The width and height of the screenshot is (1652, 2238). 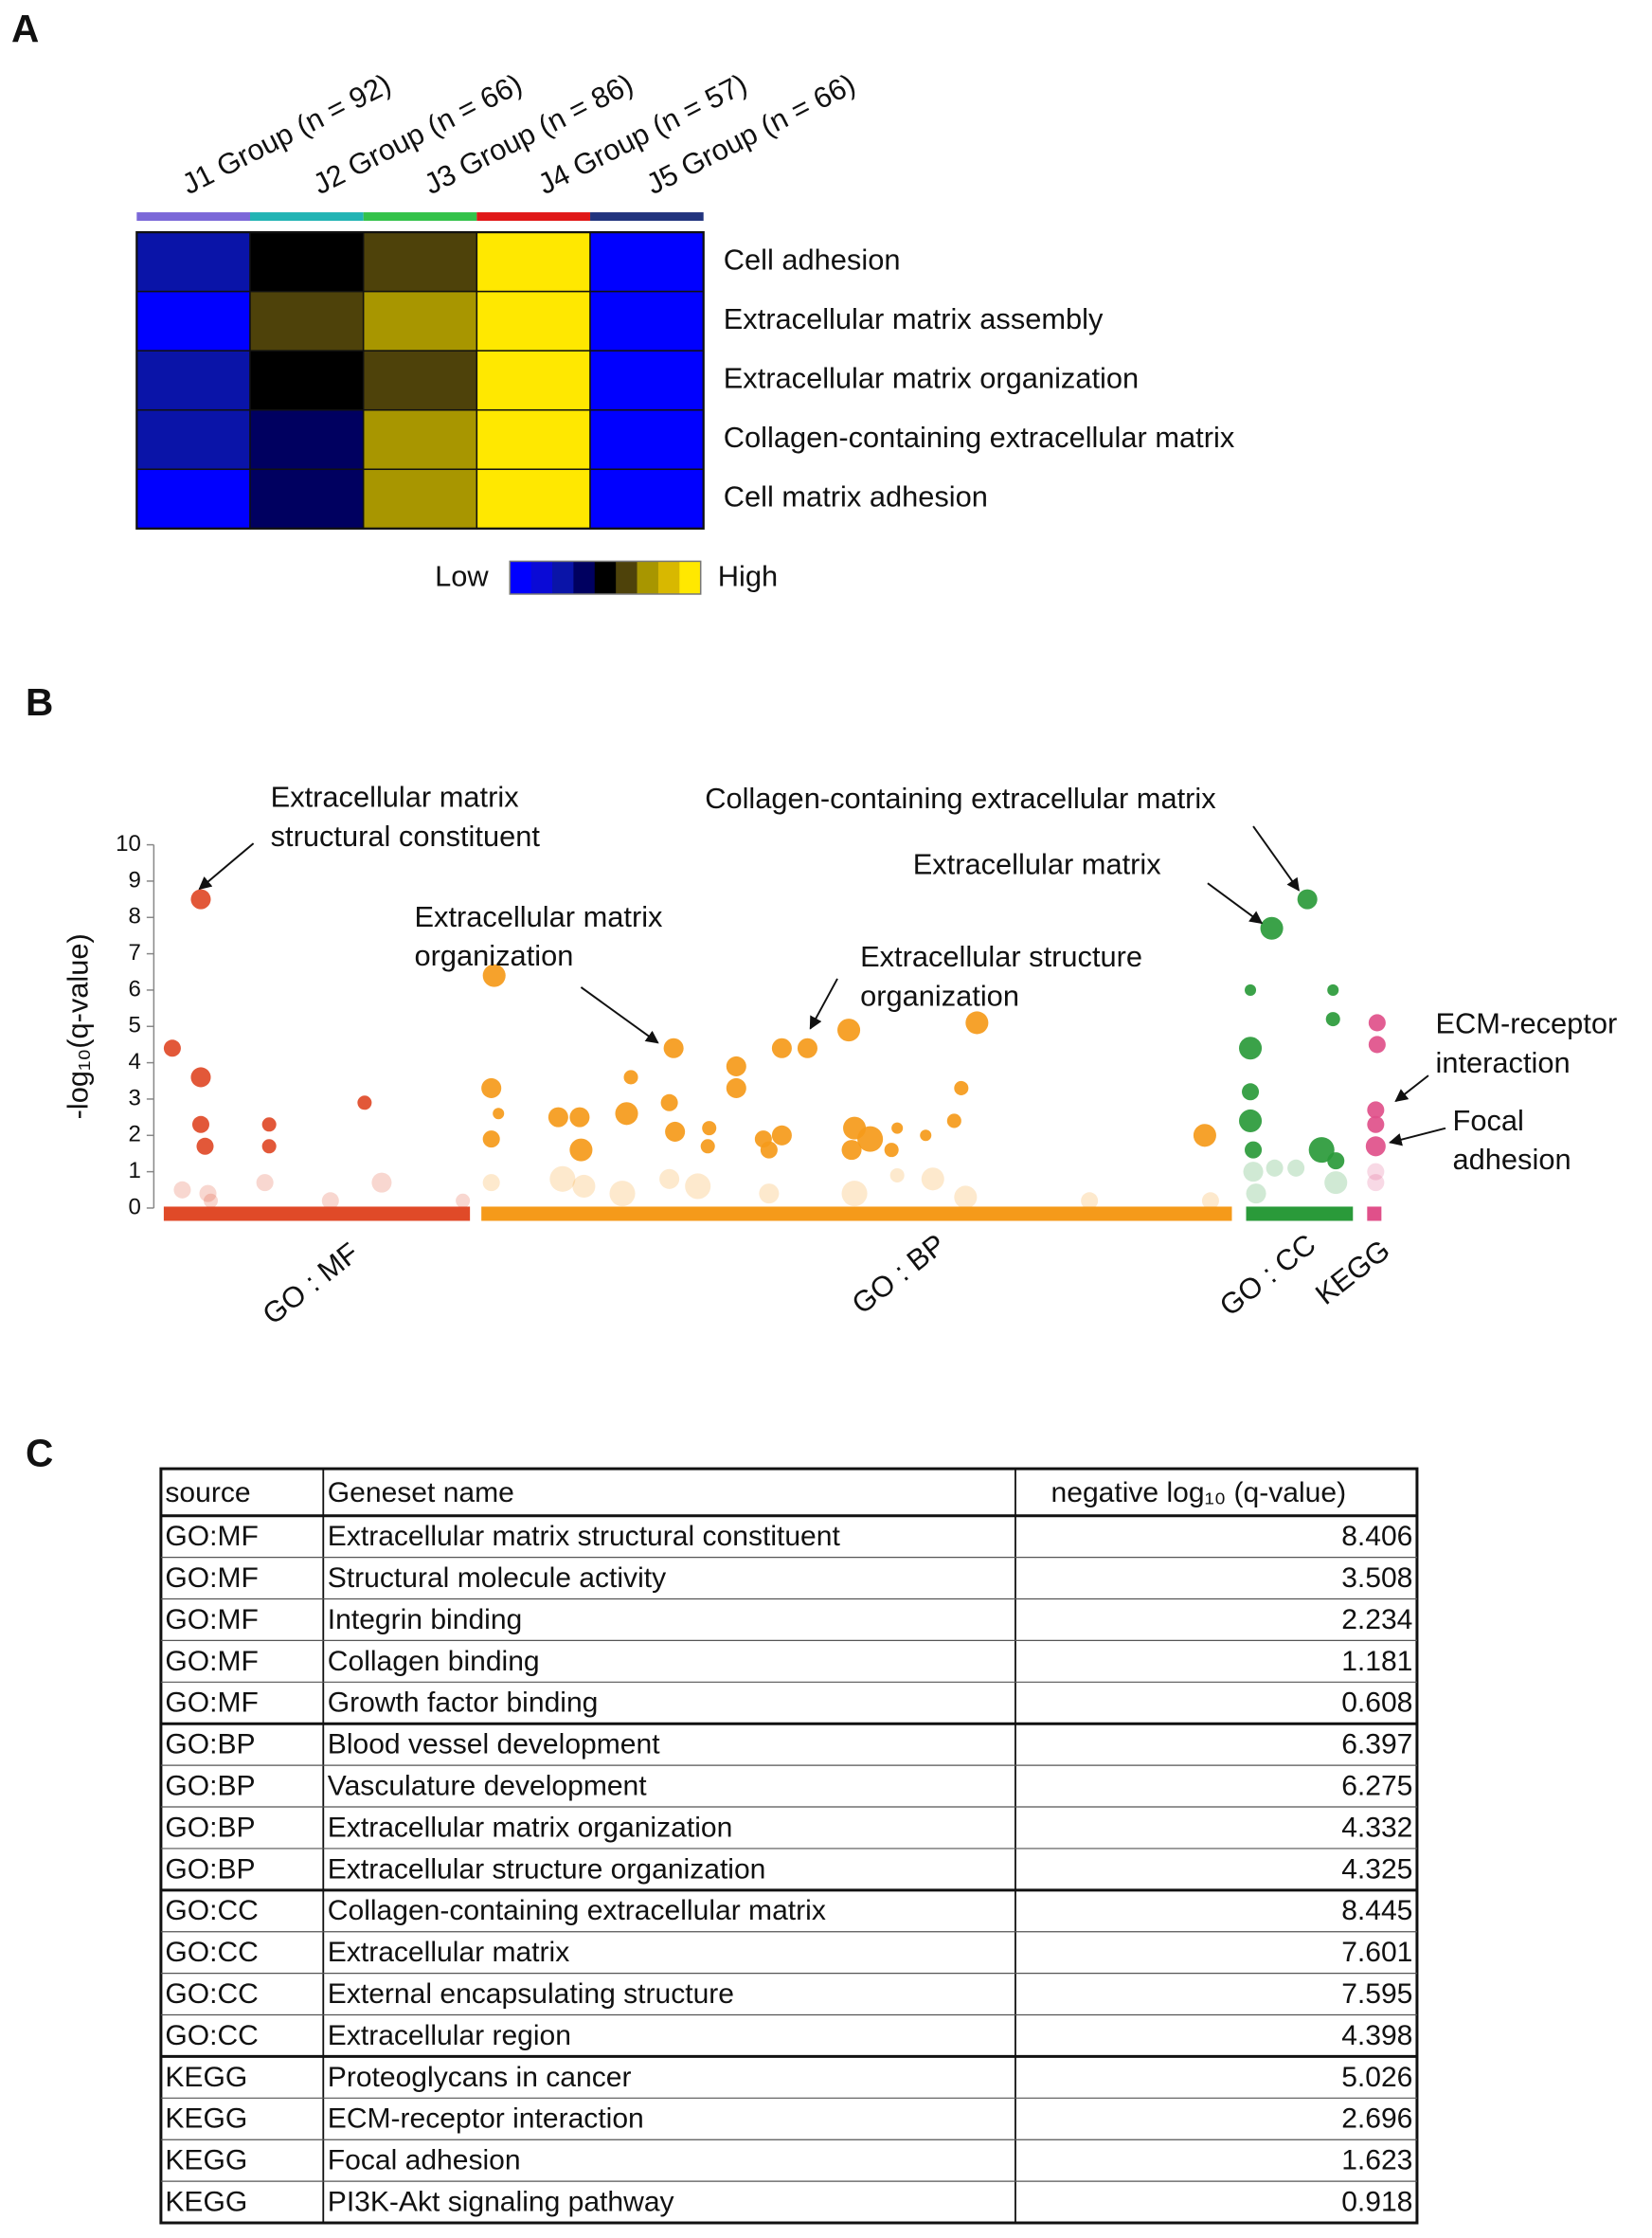 What do you see at coordinates (134, 880) in the screenshot?
I see `y-tick-label: 9` at bounding box center [134, 880].